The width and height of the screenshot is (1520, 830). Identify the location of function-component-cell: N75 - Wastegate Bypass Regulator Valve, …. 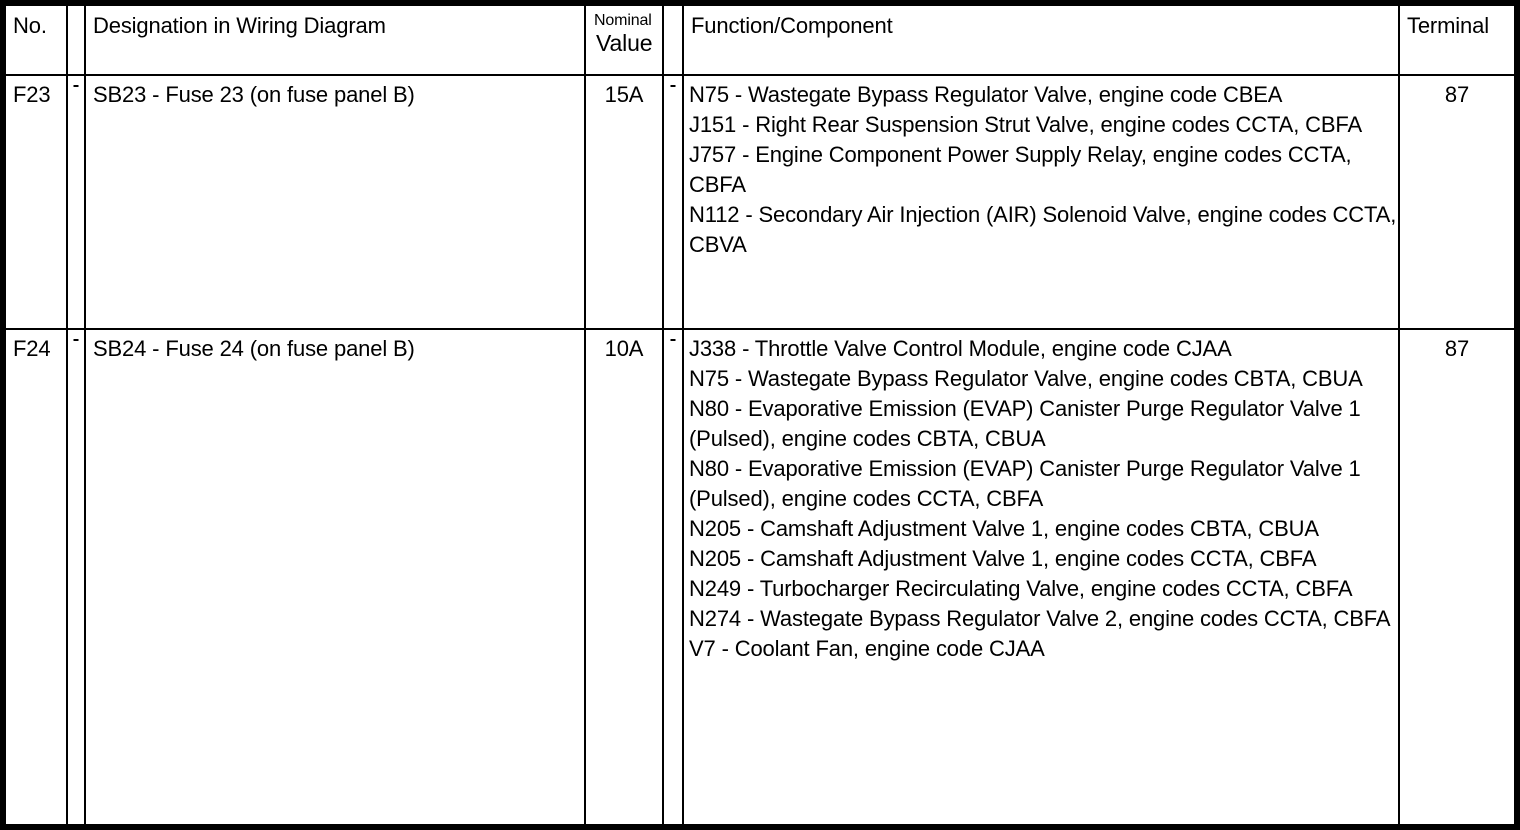
(1041, 202).